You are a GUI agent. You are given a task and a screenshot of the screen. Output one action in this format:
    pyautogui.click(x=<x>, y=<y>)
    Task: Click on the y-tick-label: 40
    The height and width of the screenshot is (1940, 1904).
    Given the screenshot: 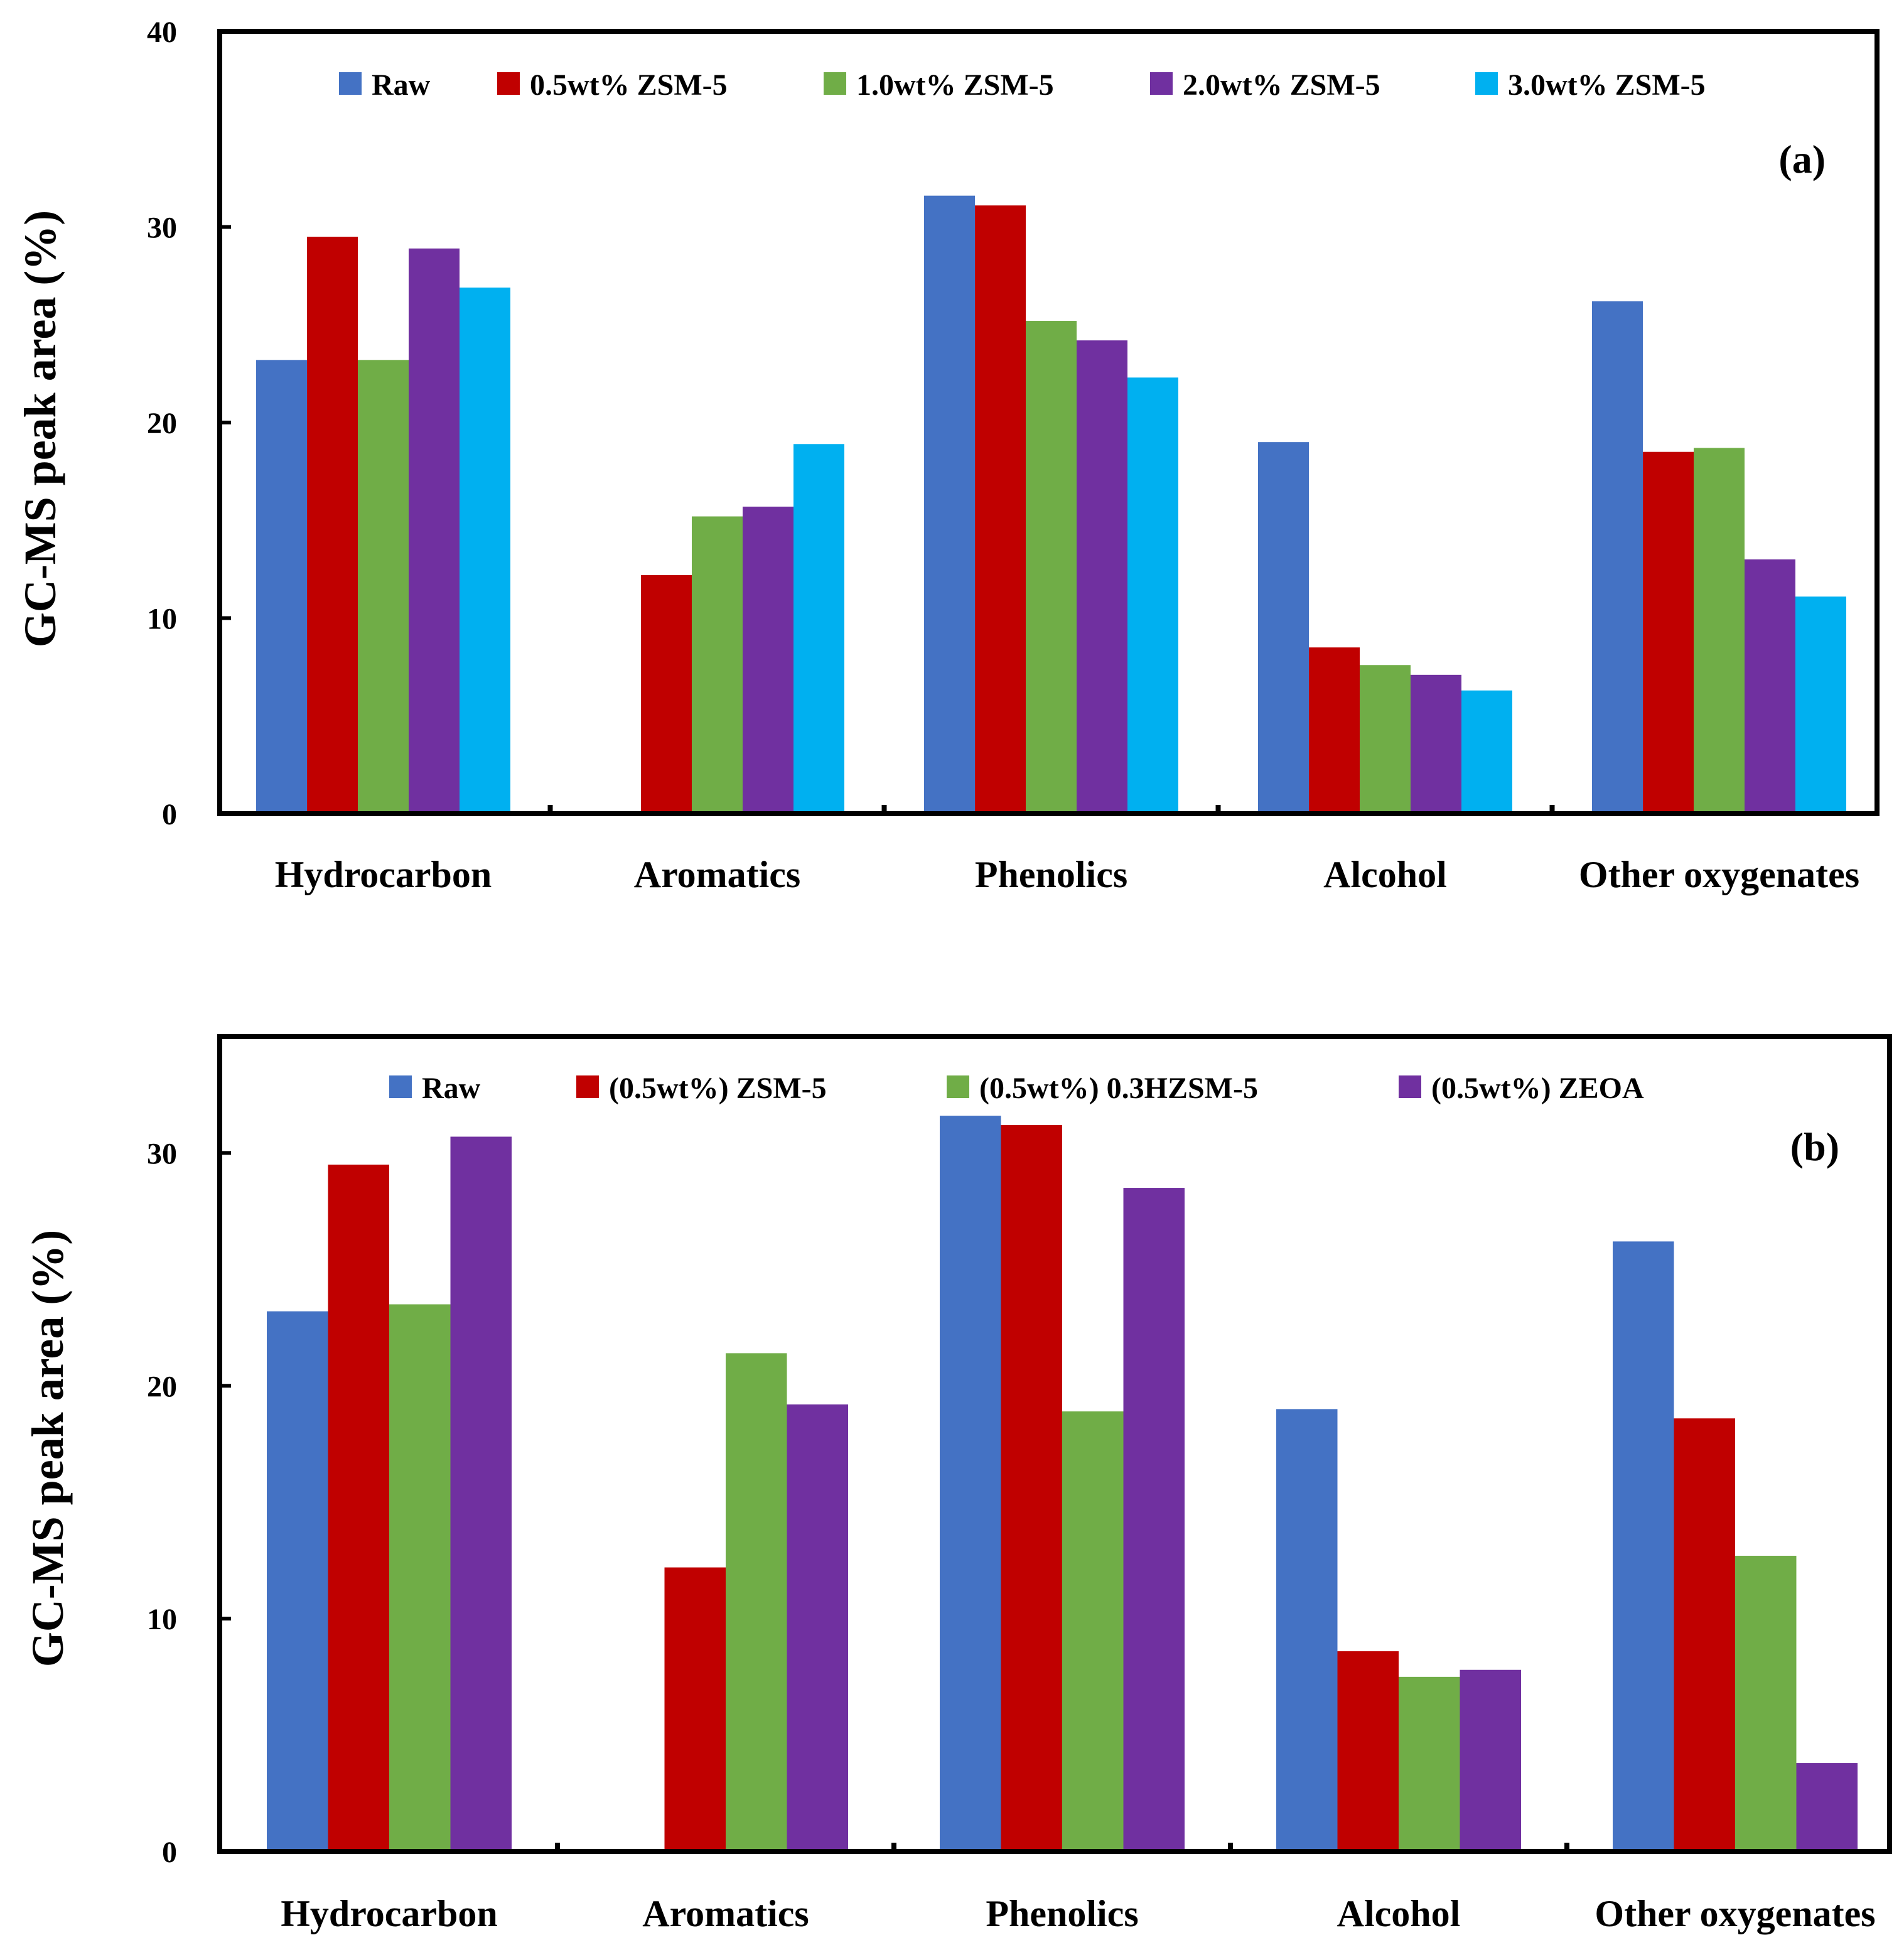 What is the action you would take?
    pyautogui.click(x=162, y=32)
    